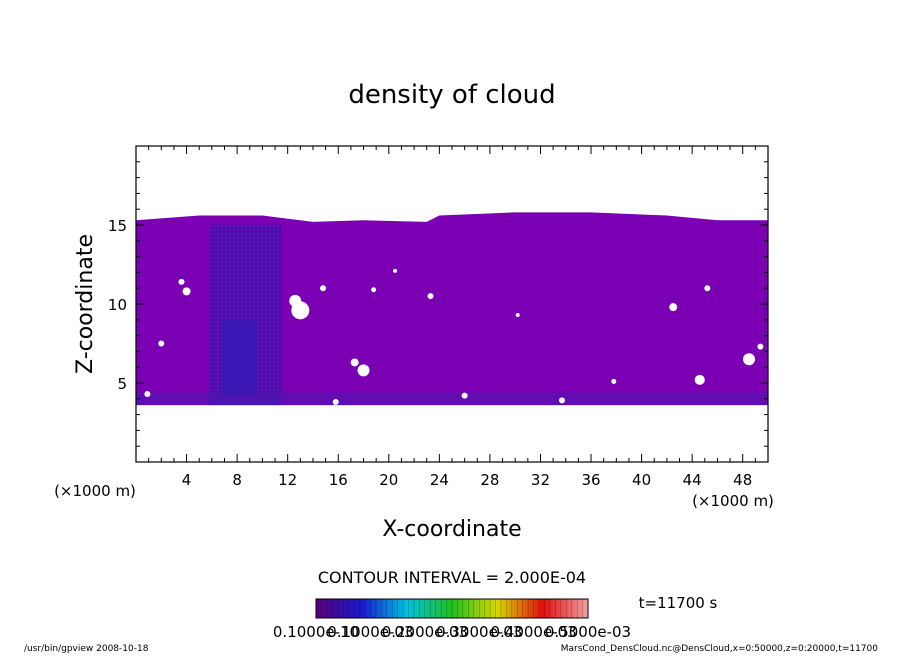  What do you see at coordinates (451, 529) in the screenshot?
I see `x-axis-label: X-coordinate` at bounding box center [451, 529].